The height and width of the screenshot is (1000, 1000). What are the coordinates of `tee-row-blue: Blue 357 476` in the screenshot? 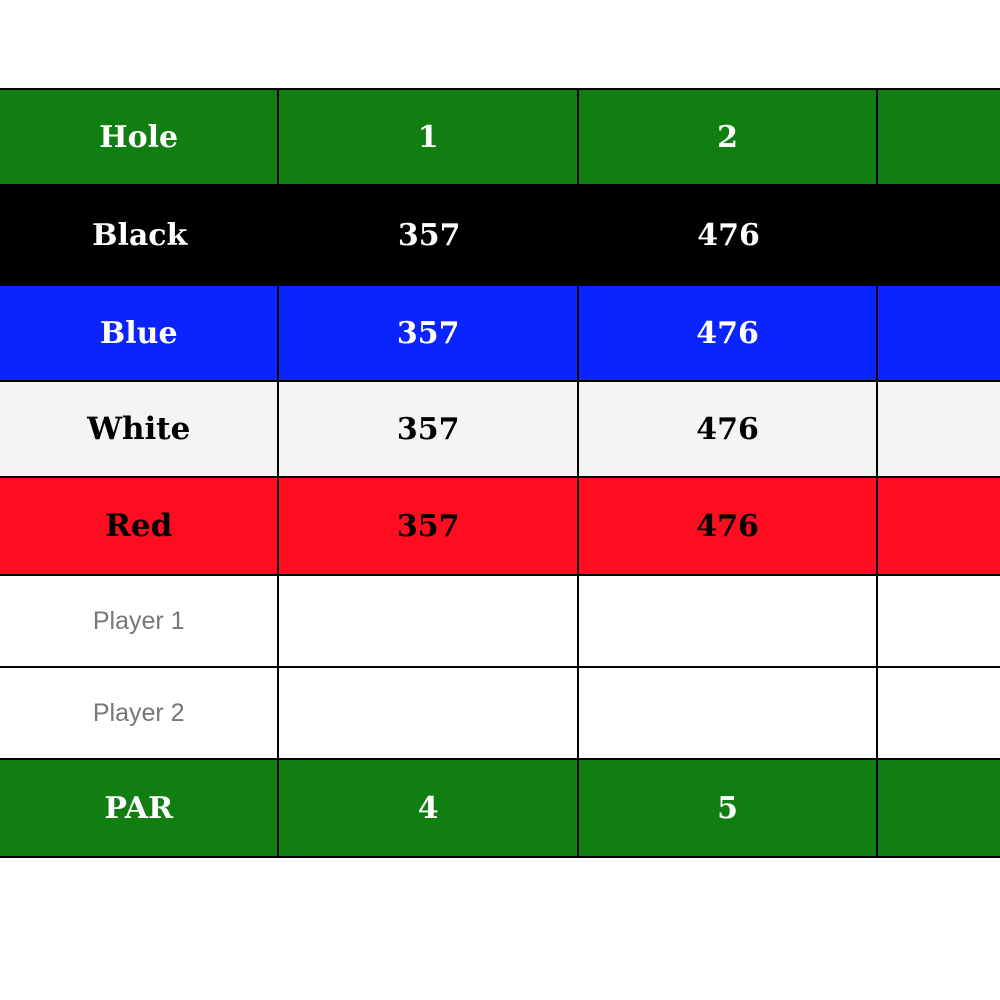 It's located at (500, 333).